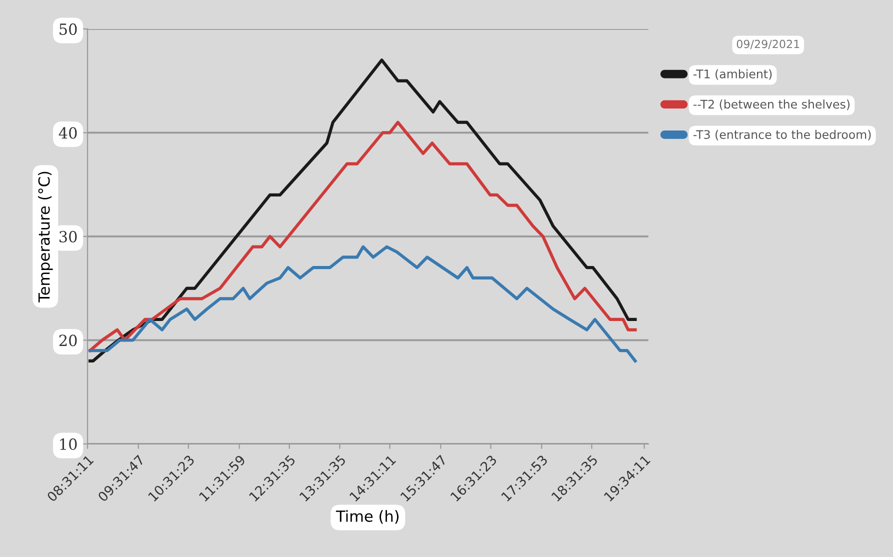 Image resolution: width=893 pixels, height=557 pixels. What do you see at coordinates (362, 303) in the screenshot?
I see `line-series` at bounding box center [362, 303].